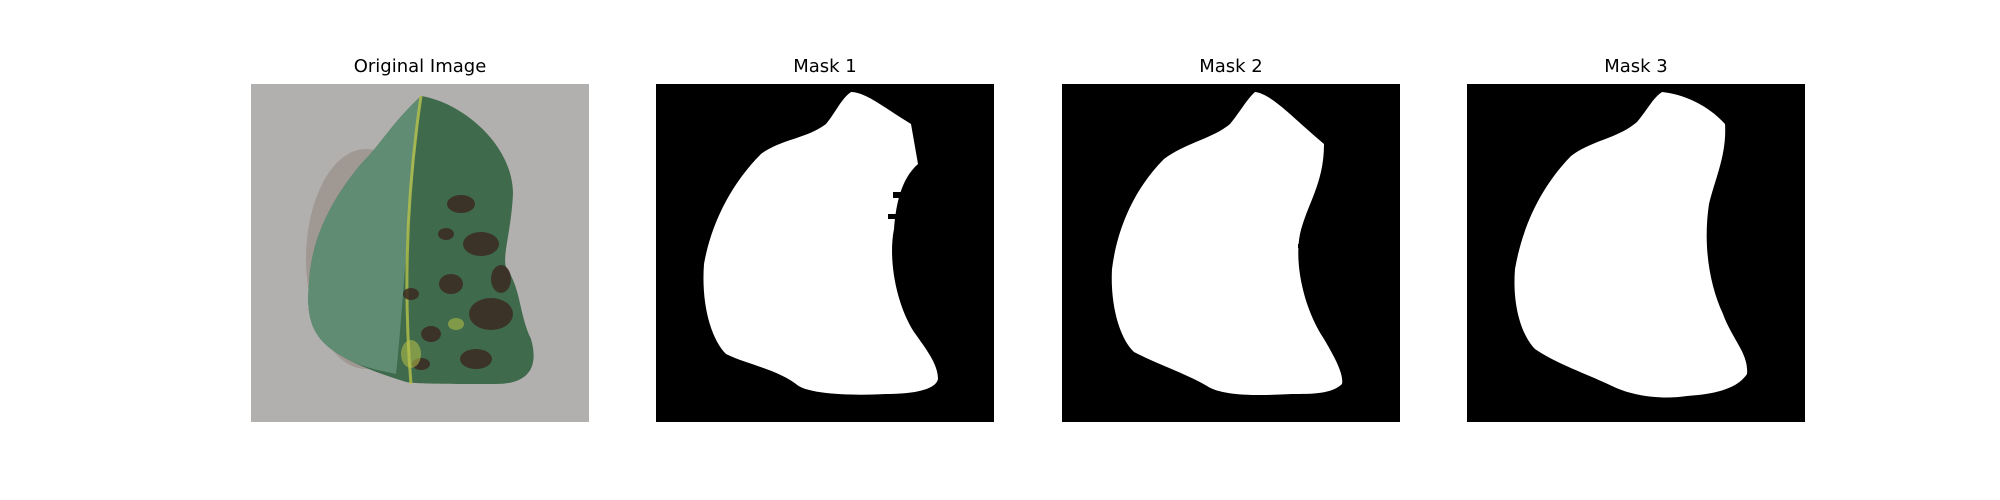 The width and height of the screenshot is (2000, 500). I want to click on leaf-photo, so click(420, 253).